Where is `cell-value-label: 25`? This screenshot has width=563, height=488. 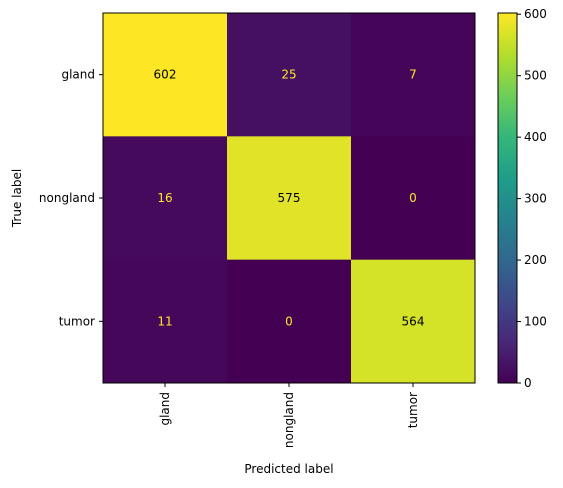 cell-value-label: 25 is located at coordinates (288, 75).